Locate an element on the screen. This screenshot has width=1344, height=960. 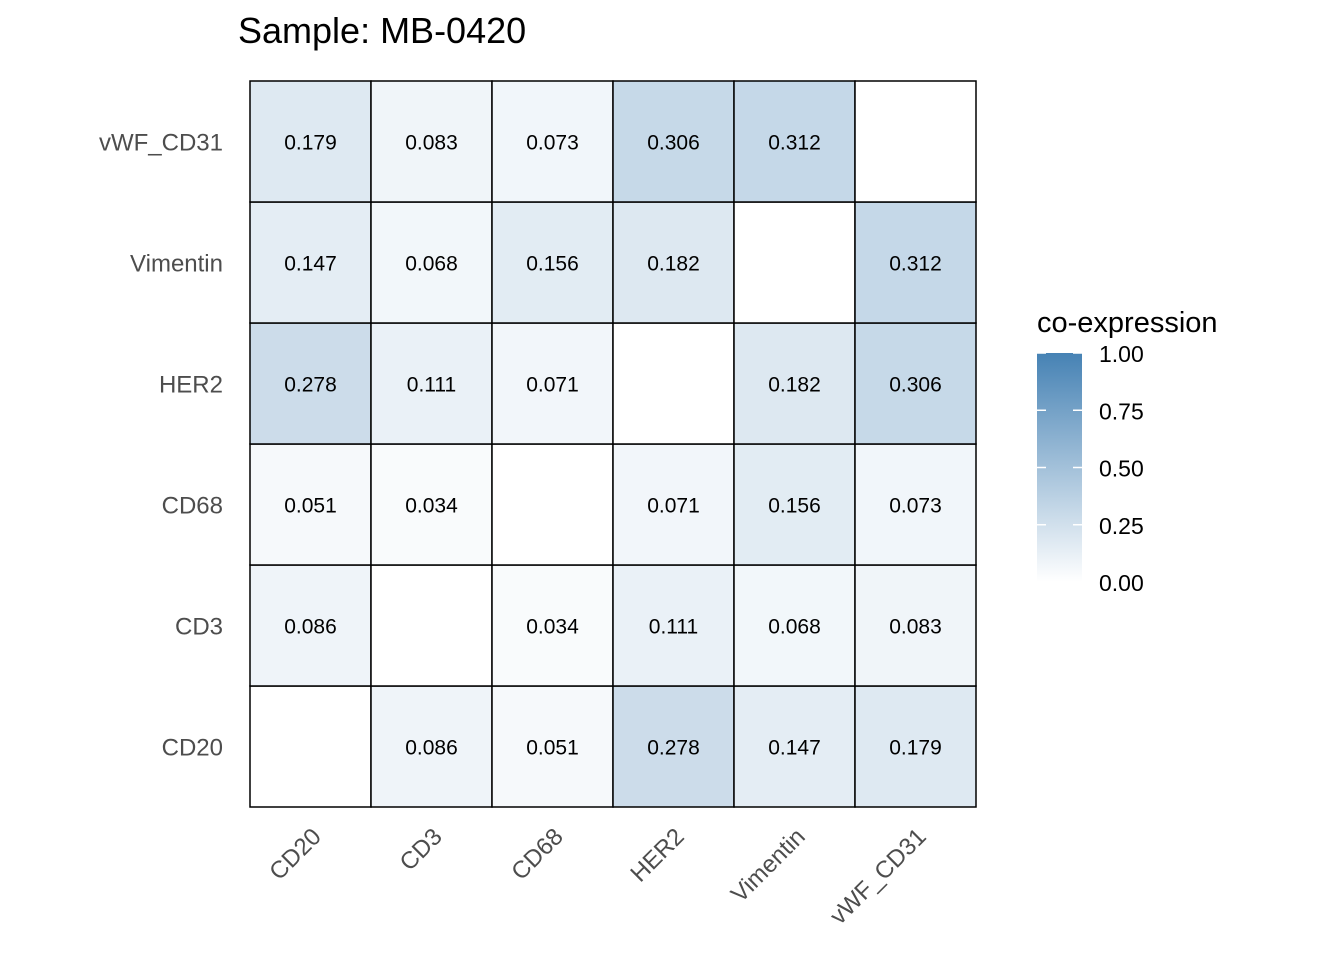
x-tick-label: Vimentin is located at coordinates (768, 865).